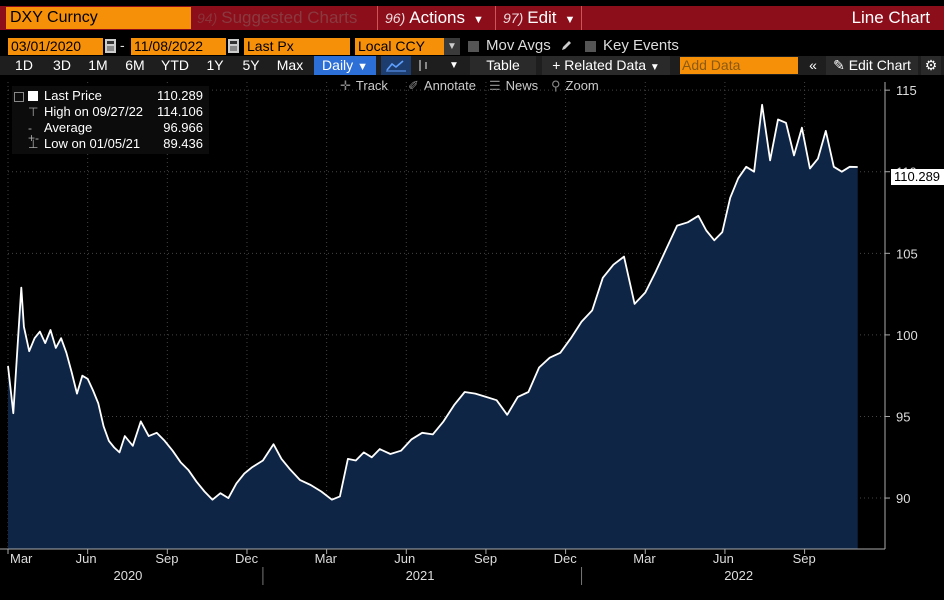 The height and width of the screenshot is (600, 944). Describe the element at coordinates (183, 143) in the screenshot. I see `legend-low-value: 89.436` at that location.